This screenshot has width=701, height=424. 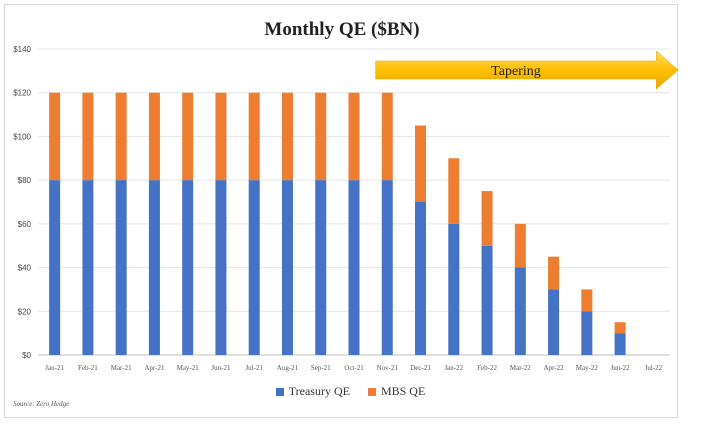 I want to click on x-tick-label: May-22, so click(x=587, y=368).